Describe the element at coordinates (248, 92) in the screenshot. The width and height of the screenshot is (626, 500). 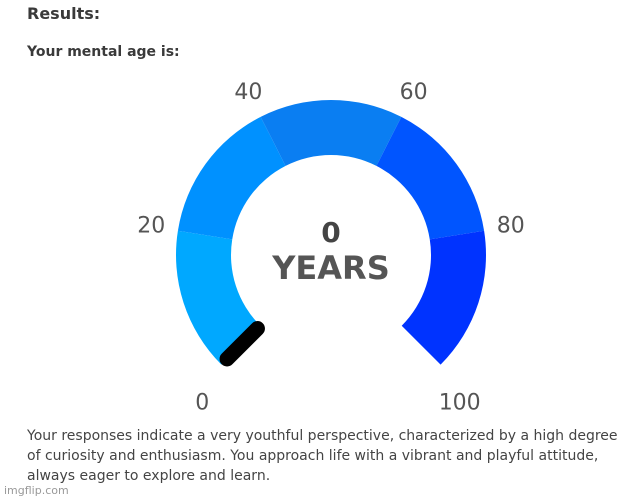
I see `tick-label: 40` at that location.